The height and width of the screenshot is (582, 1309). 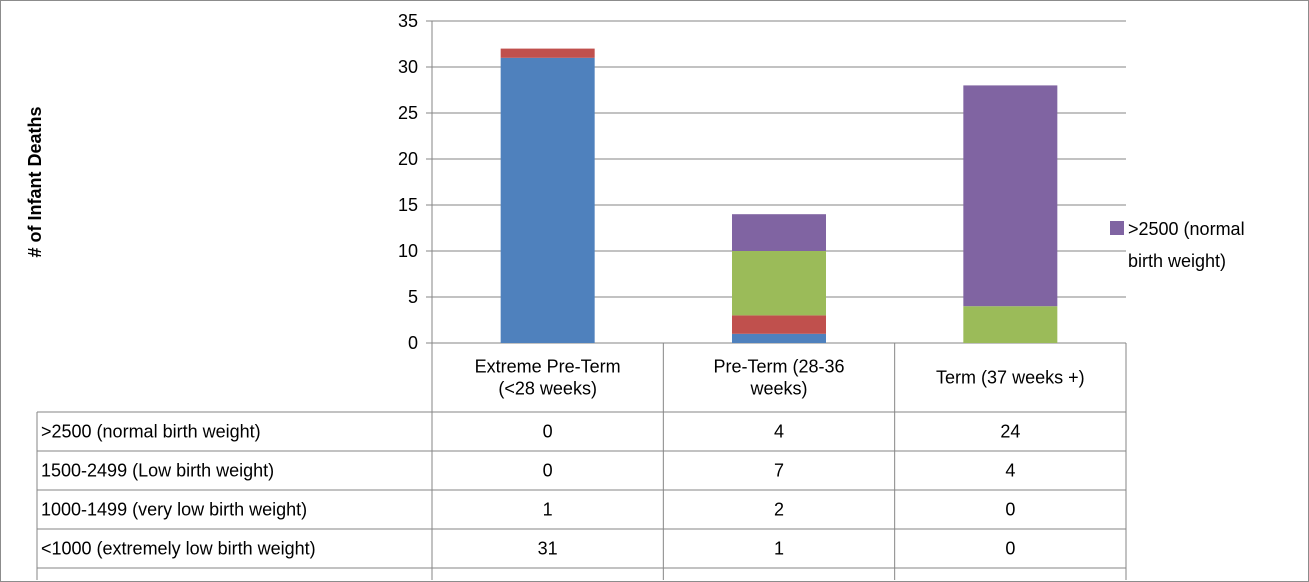 What do you see at coordinates (408, 159) in the screenshot?
I see `y-tick-label: 20` at bounding box center [408, 159].